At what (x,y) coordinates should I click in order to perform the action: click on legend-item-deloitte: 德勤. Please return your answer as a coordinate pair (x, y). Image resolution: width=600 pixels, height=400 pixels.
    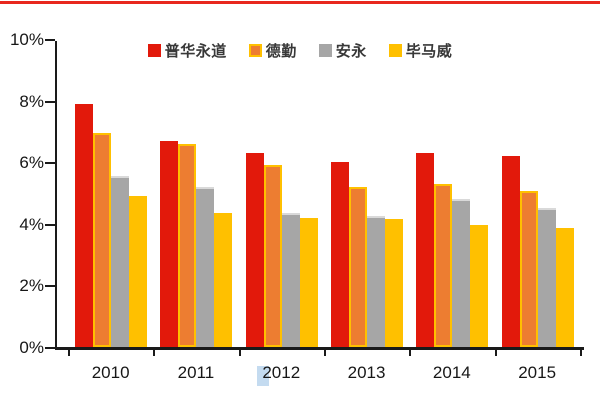
    Looking at the image, I should click on (272, 50).